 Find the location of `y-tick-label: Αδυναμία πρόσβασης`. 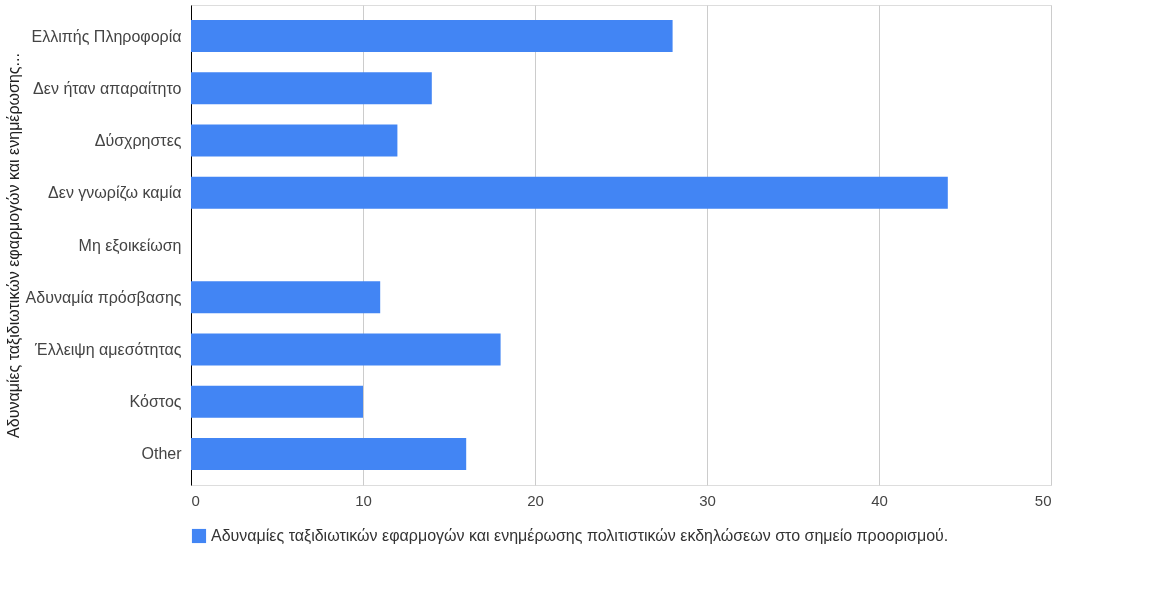

y-tick-label: Αδυναμία πρόσβασης is located at coordinates (103, 297).